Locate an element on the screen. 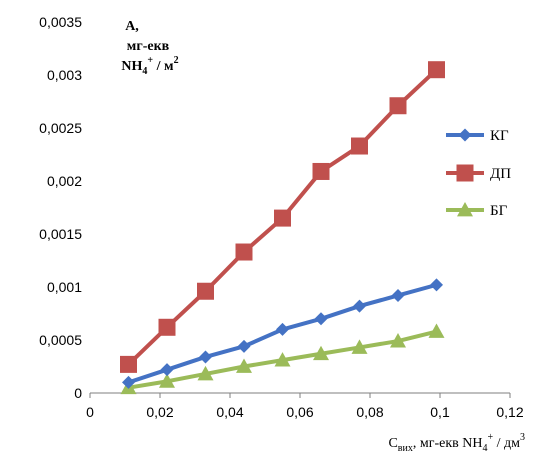  y-tick-label: 0,0015 is located at coordinates (60, 234).